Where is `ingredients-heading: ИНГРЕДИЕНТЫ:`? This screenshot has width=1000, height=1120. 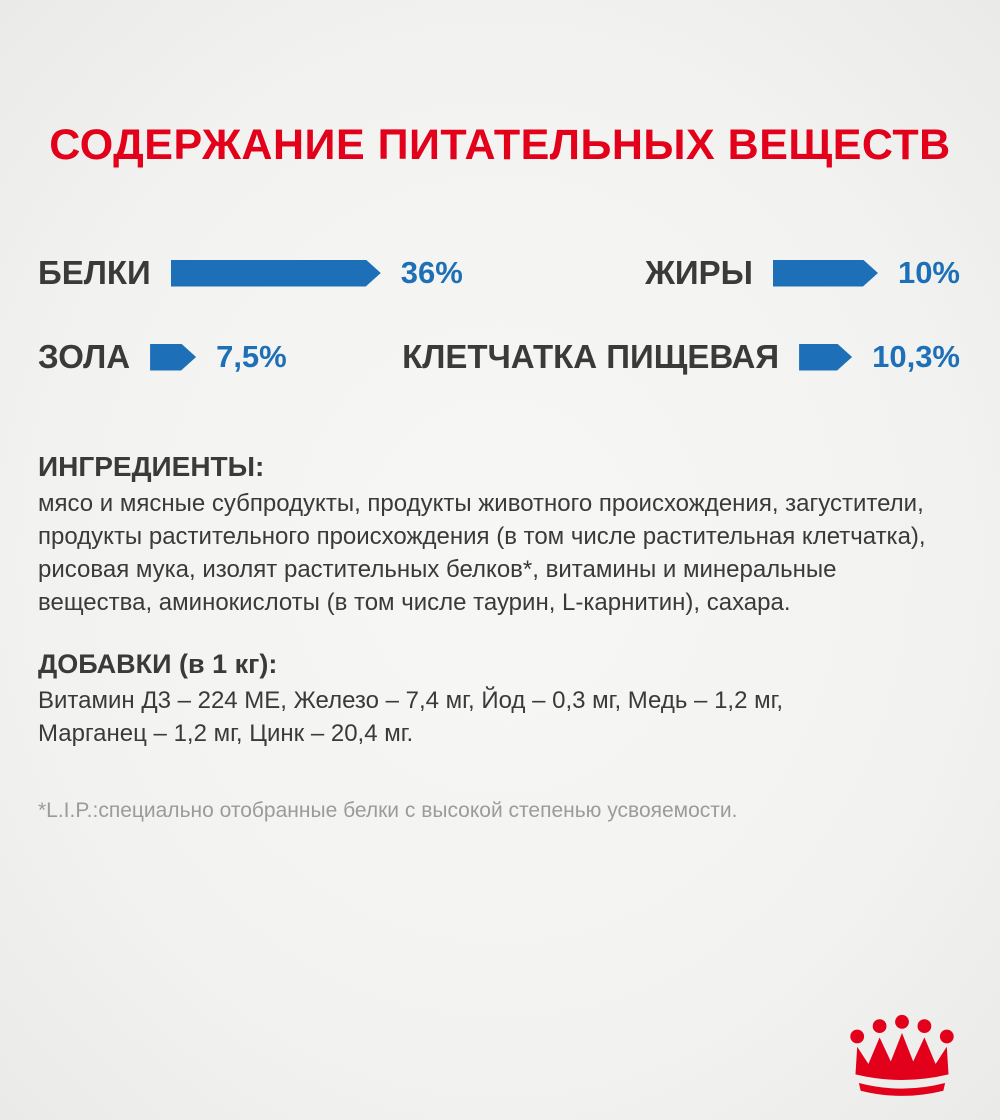
ingredients-heading: ИНГРЕДИЕНТЫ: is located at coordinates (151, 466).